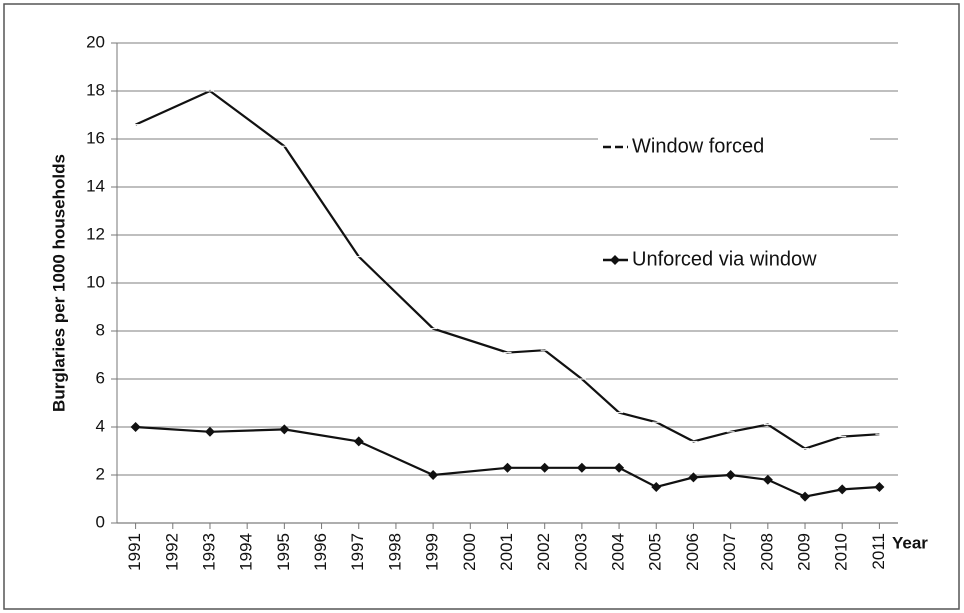 The image size is (964, 613). I want to click on x-tick-label: 1994, so click(246, 552).